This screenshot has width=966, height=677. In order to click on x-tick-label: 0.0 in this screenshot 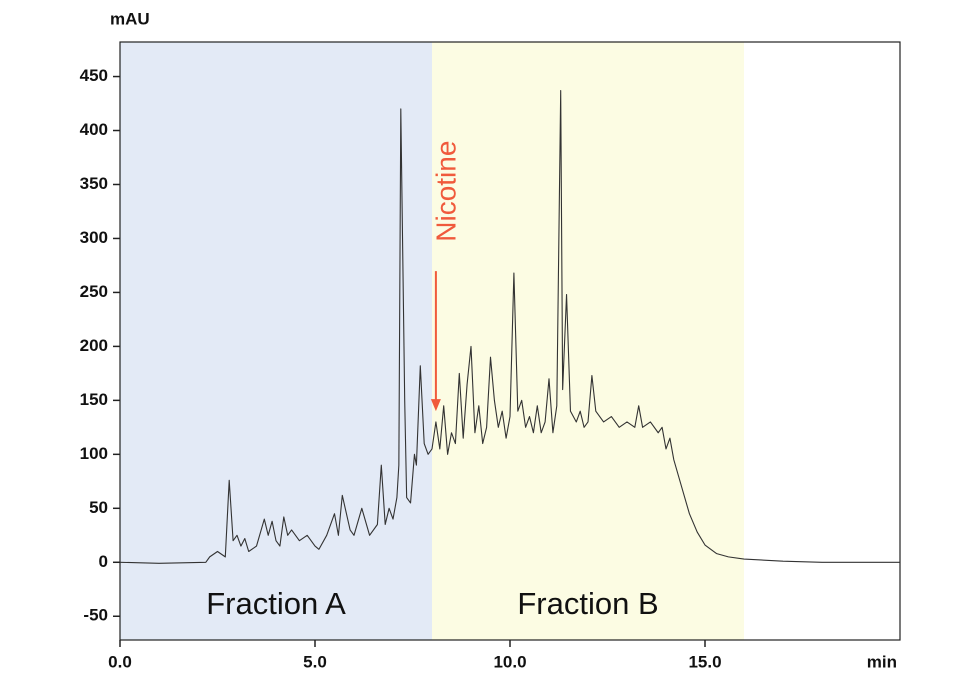, I will do `click(120, 661)`.